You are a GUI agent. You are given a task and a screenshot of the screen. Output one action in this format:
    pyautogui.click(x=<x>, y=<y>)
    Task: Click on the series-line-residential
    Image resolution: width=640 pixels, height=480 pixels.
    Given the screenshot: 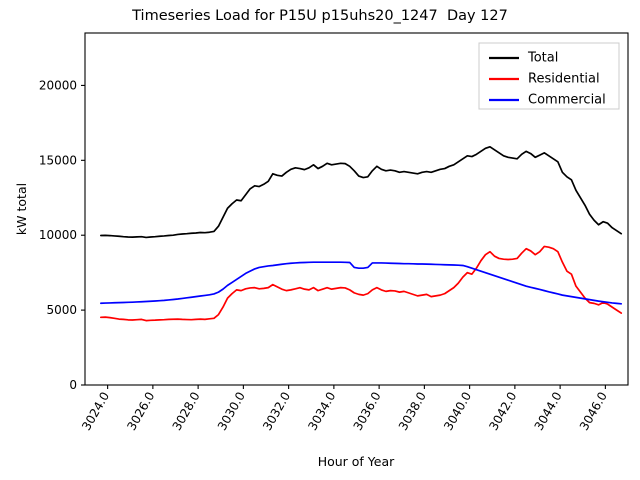 What is the action you would take?
    pyautogui.click(x=361, y=283)
    